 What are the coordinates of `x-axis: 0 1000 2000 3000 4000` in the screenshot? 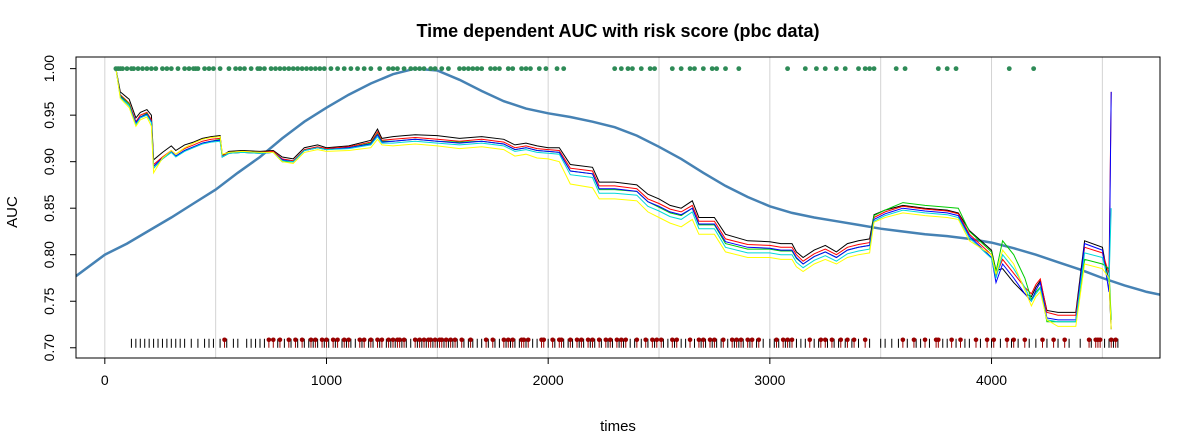 It's located at (554, 373).